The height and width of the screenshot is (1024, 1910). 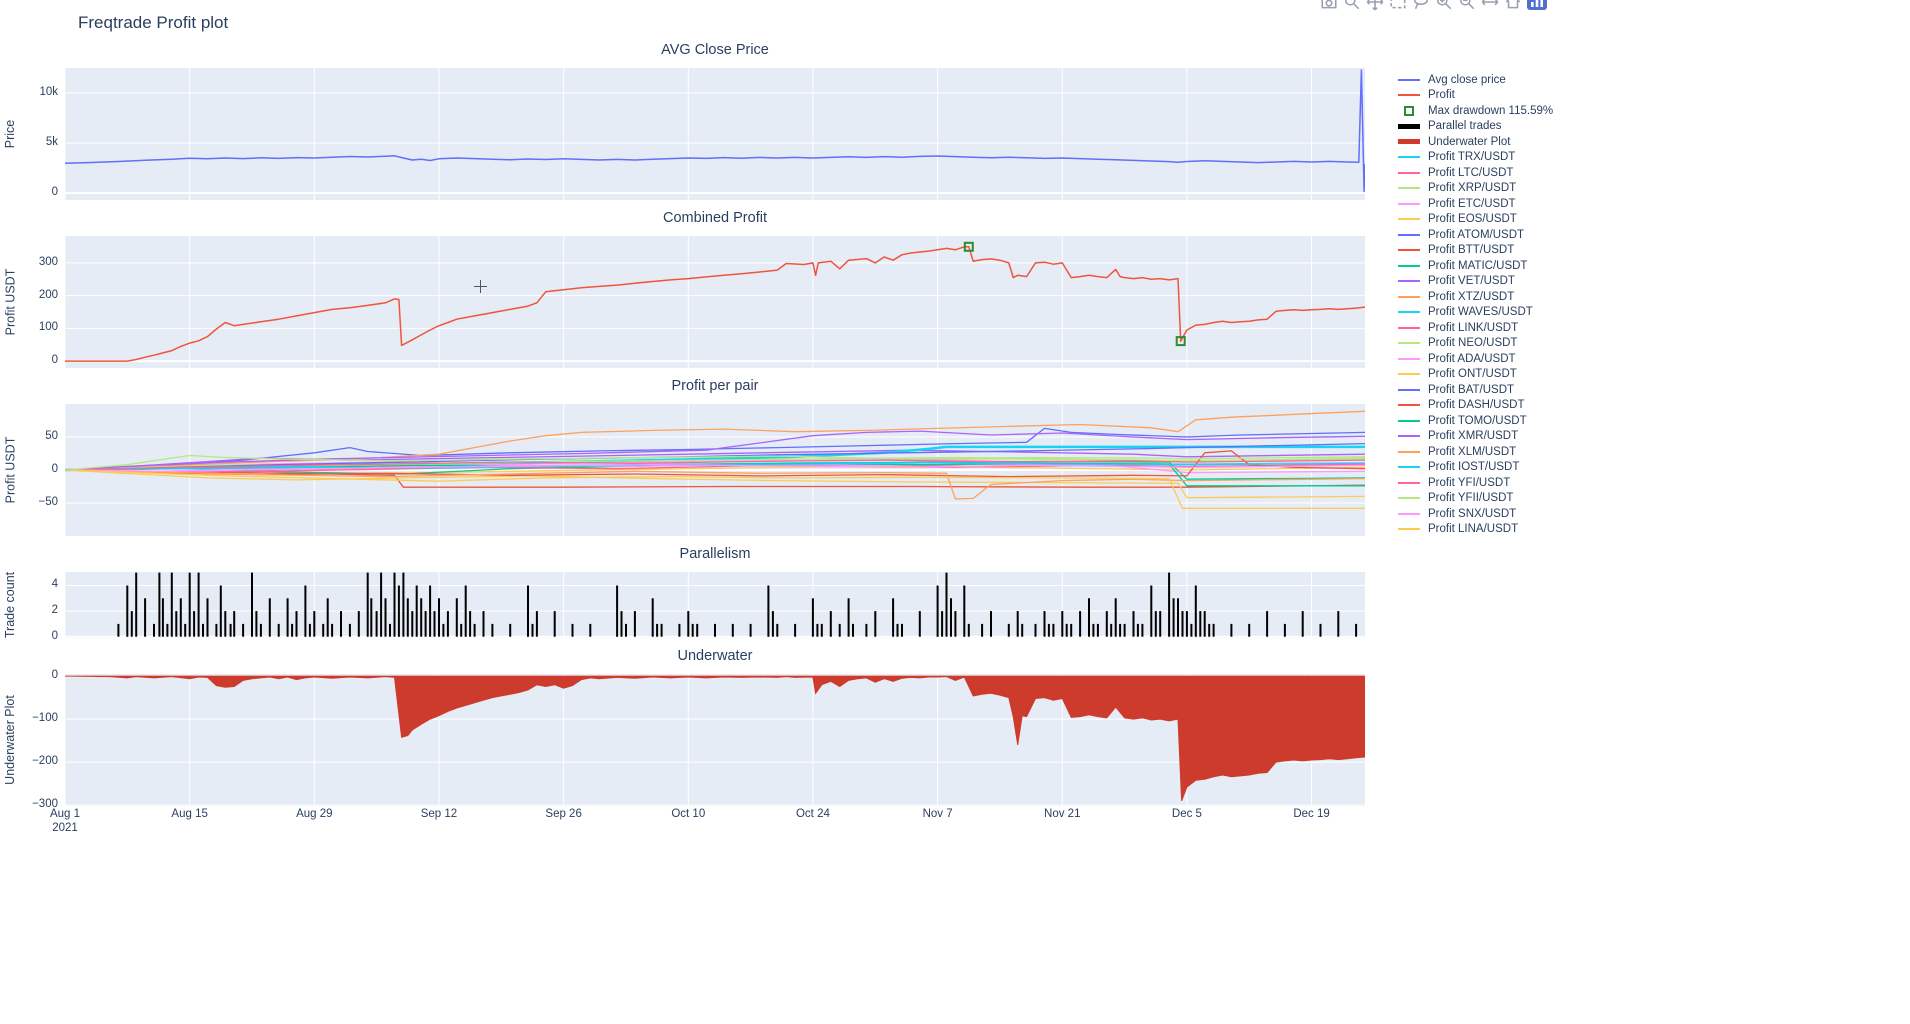 I want to click on x-tick-label: Dec 19, so click(x=1311, y=814).